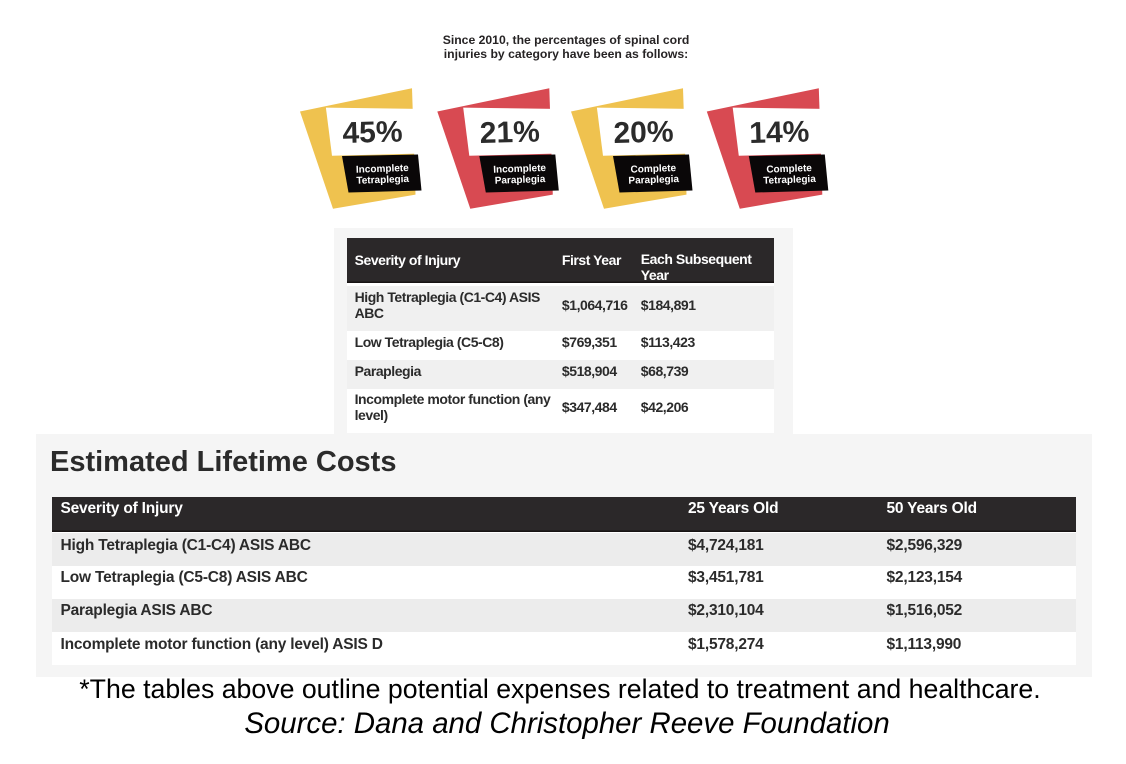 This screenshot has height=764, width=1126. I want to click on svg-text: 21%, so click(509, 132).